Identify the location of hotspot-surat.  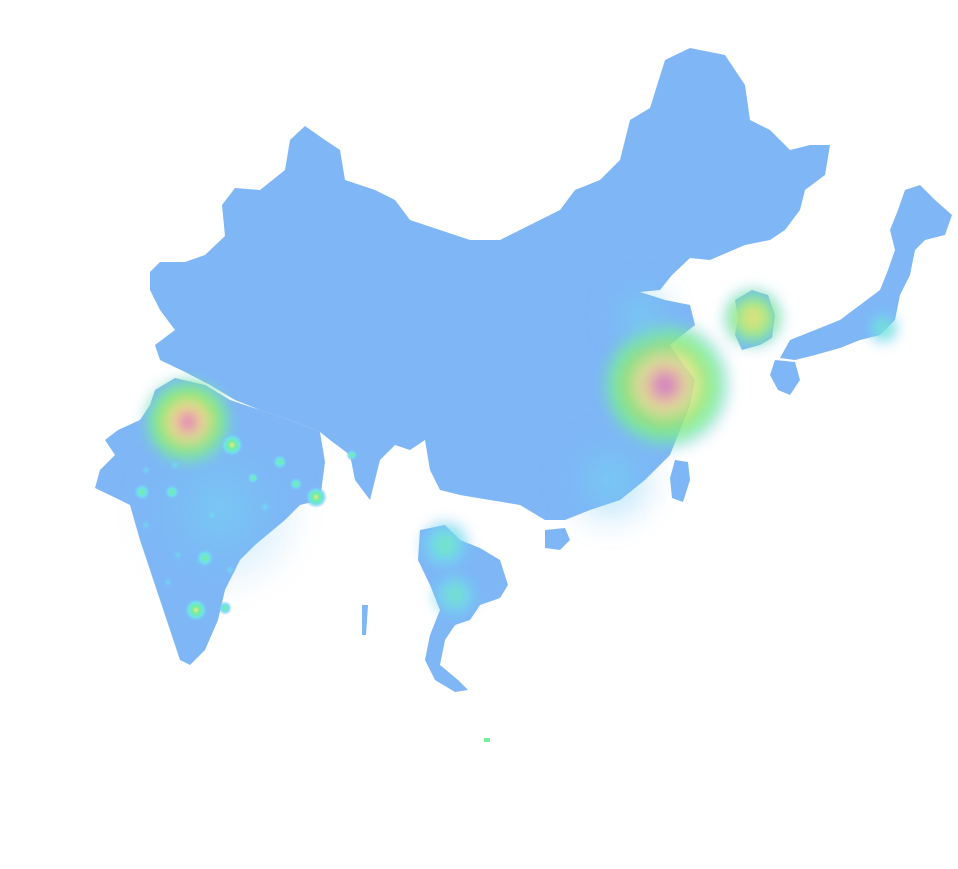
(146, 470).